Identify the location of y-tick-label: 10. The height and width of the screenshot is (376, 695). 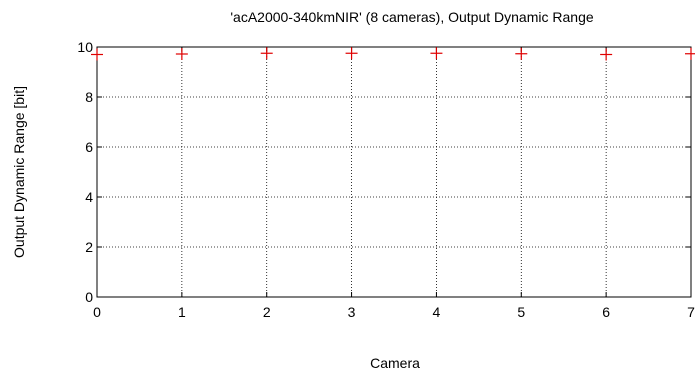
(85, 47).